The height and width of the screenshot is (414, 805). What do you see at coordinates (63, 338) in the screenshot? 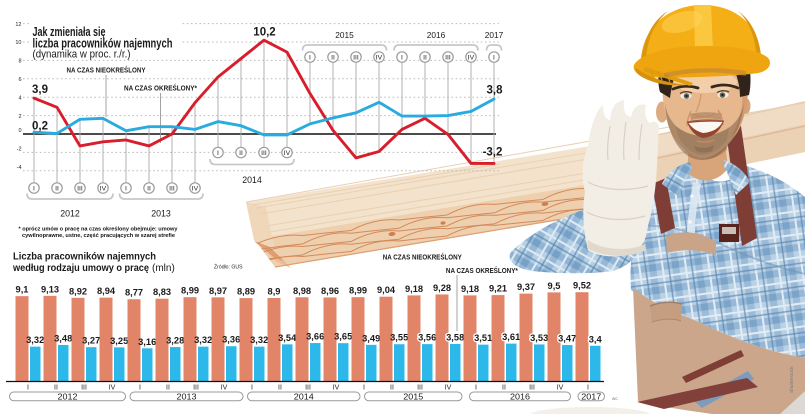
I see `svg-text: 3,48` at bounding box center [63, 338].